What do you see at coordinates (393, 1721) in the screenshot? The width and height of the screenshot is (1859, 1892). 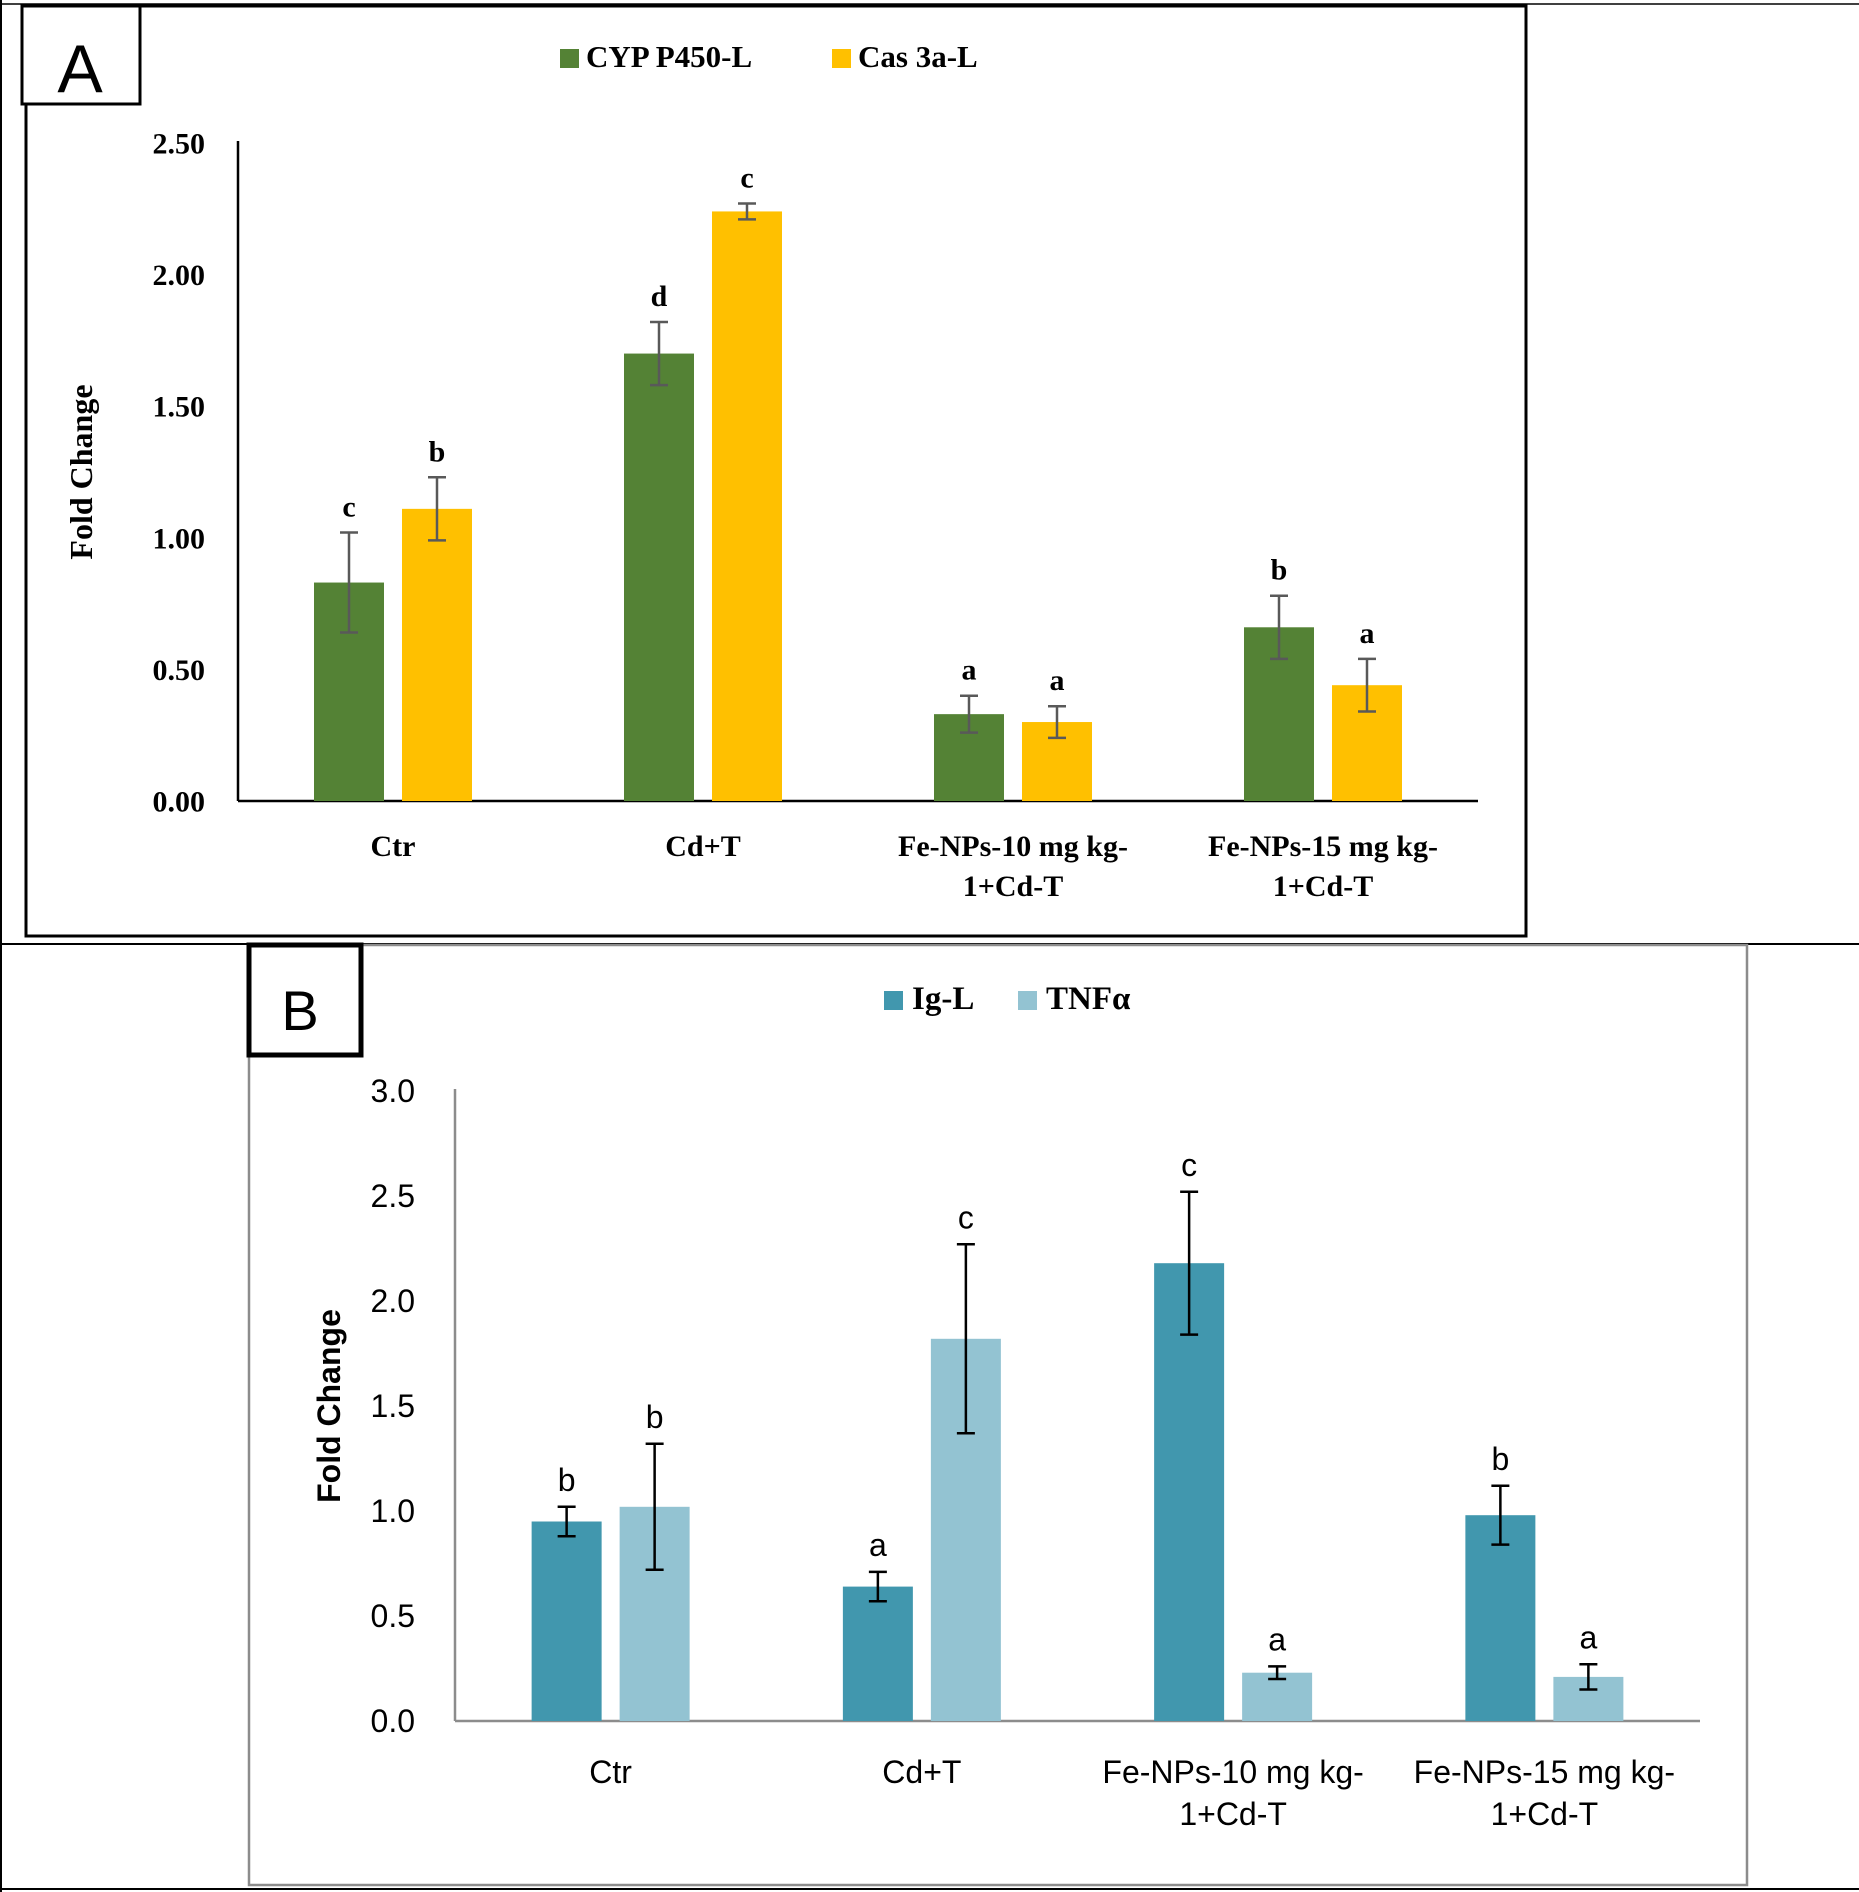 I see `y-tick-label: 0.0` at bounding box center [393, 1721].